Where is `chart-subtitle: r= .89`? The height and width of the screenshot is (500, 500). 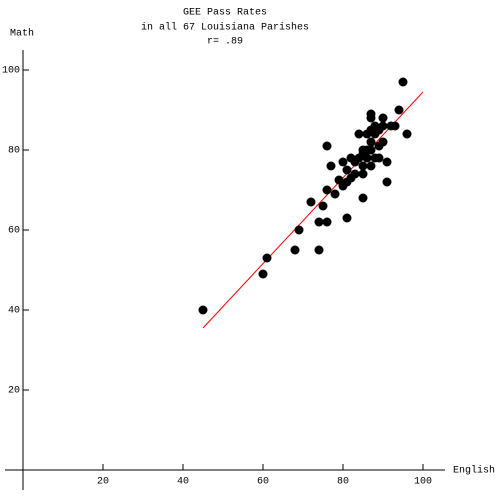 chart-subtitle: r= .89 is located at coordinates (225, 42).